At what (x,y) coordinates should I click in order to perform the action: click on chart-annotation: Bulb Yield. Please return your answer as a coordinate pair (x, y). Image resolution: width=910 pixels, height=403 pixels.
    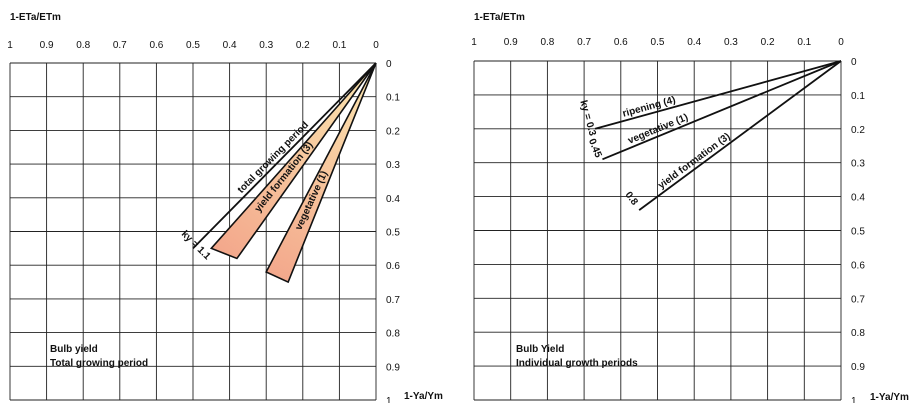
    Looking at the image, I should click on (540, 349).